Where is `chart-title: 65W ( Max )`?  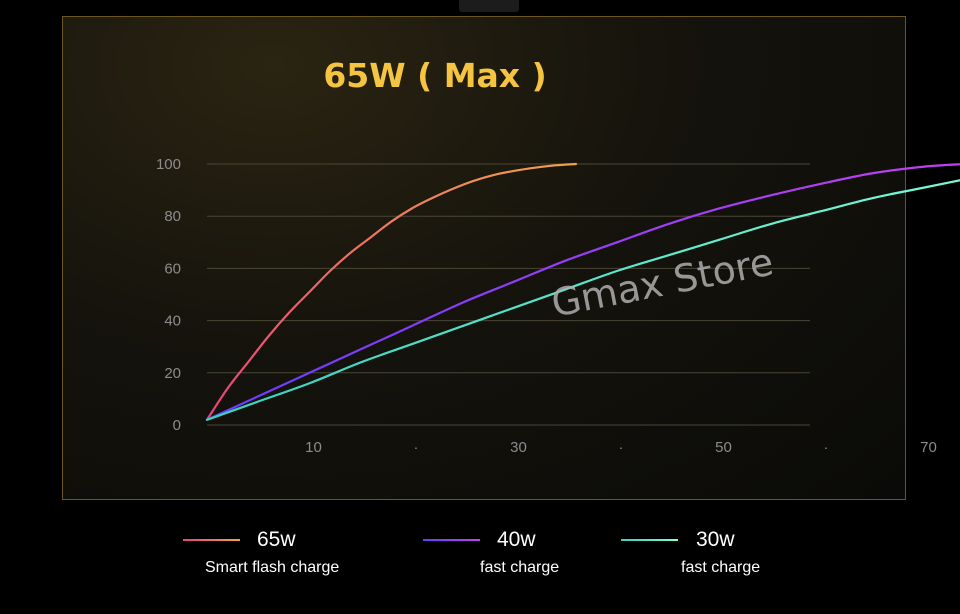
chart-title: 65W ( Max ) is located at coordinates (435, 75).